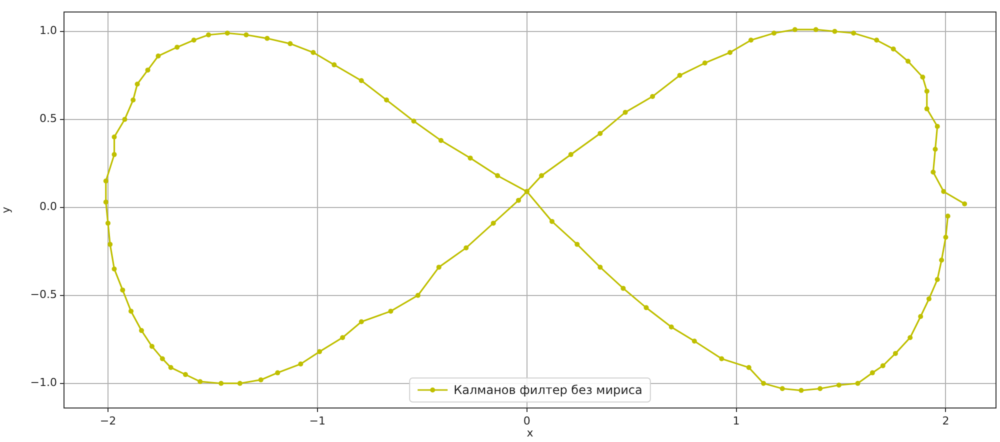 The width and height of the screenshot is (1000, 442). What do you see at coordinates (48, 207) in the screenshot?
I see `y-tick-label: 0.0` at bounding box center [48, 207].